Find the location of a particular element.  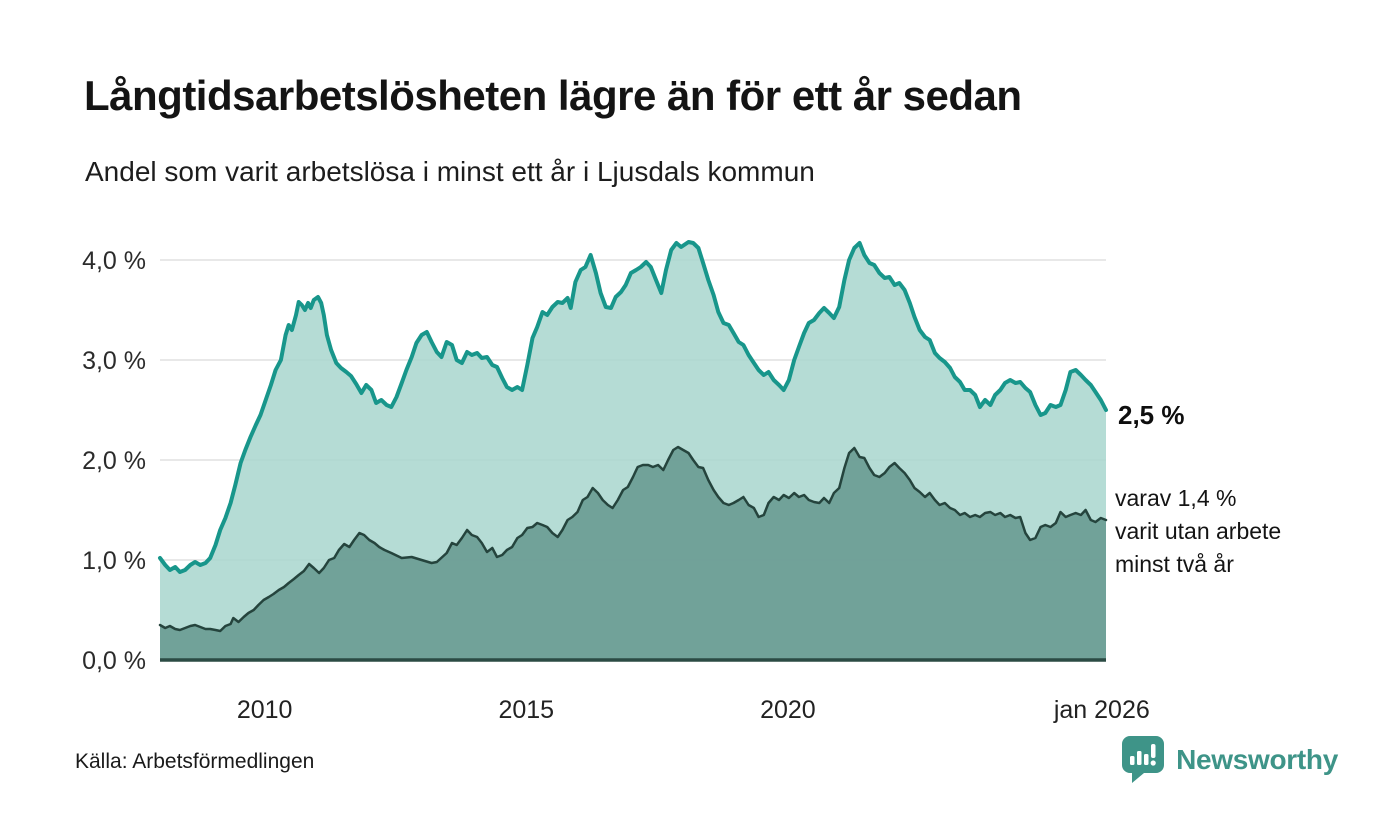

x-tick-label: 2015 is located at coordinates (526, 710).